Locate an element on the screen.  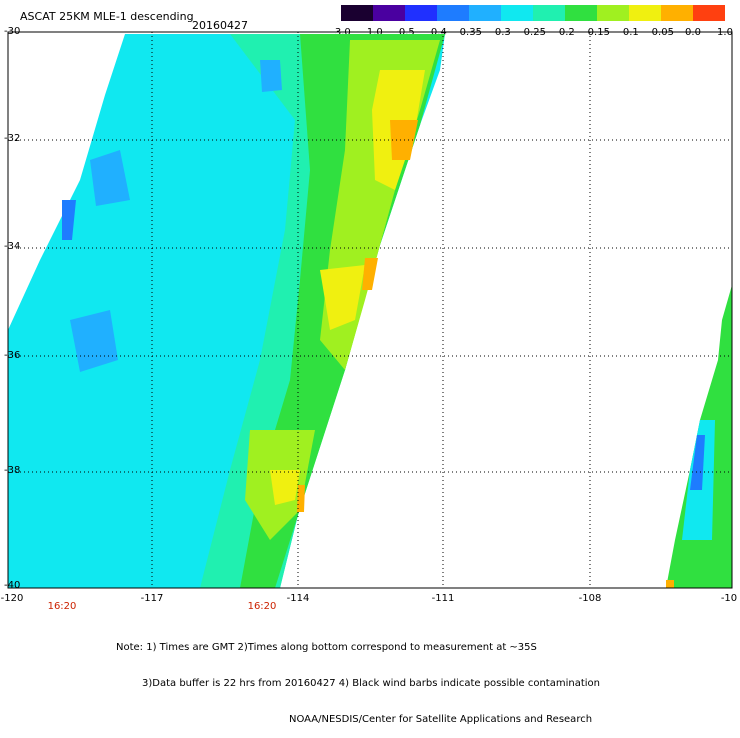
lat-label: -40 is located at coordinates (12, 585).